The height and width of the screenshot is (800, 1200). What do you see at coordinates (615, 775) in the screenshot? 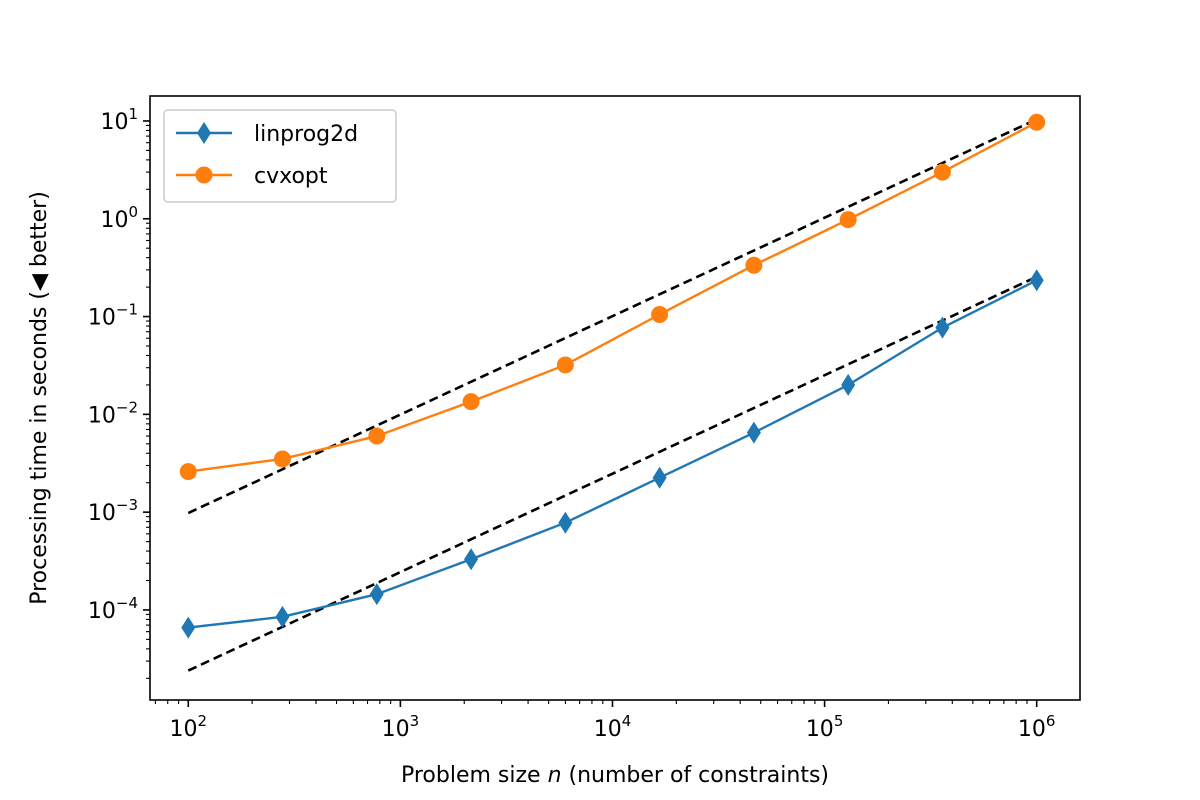
I see `x-axis-label: Problem size n (number of constraints)` at bounding box center [615, 775].